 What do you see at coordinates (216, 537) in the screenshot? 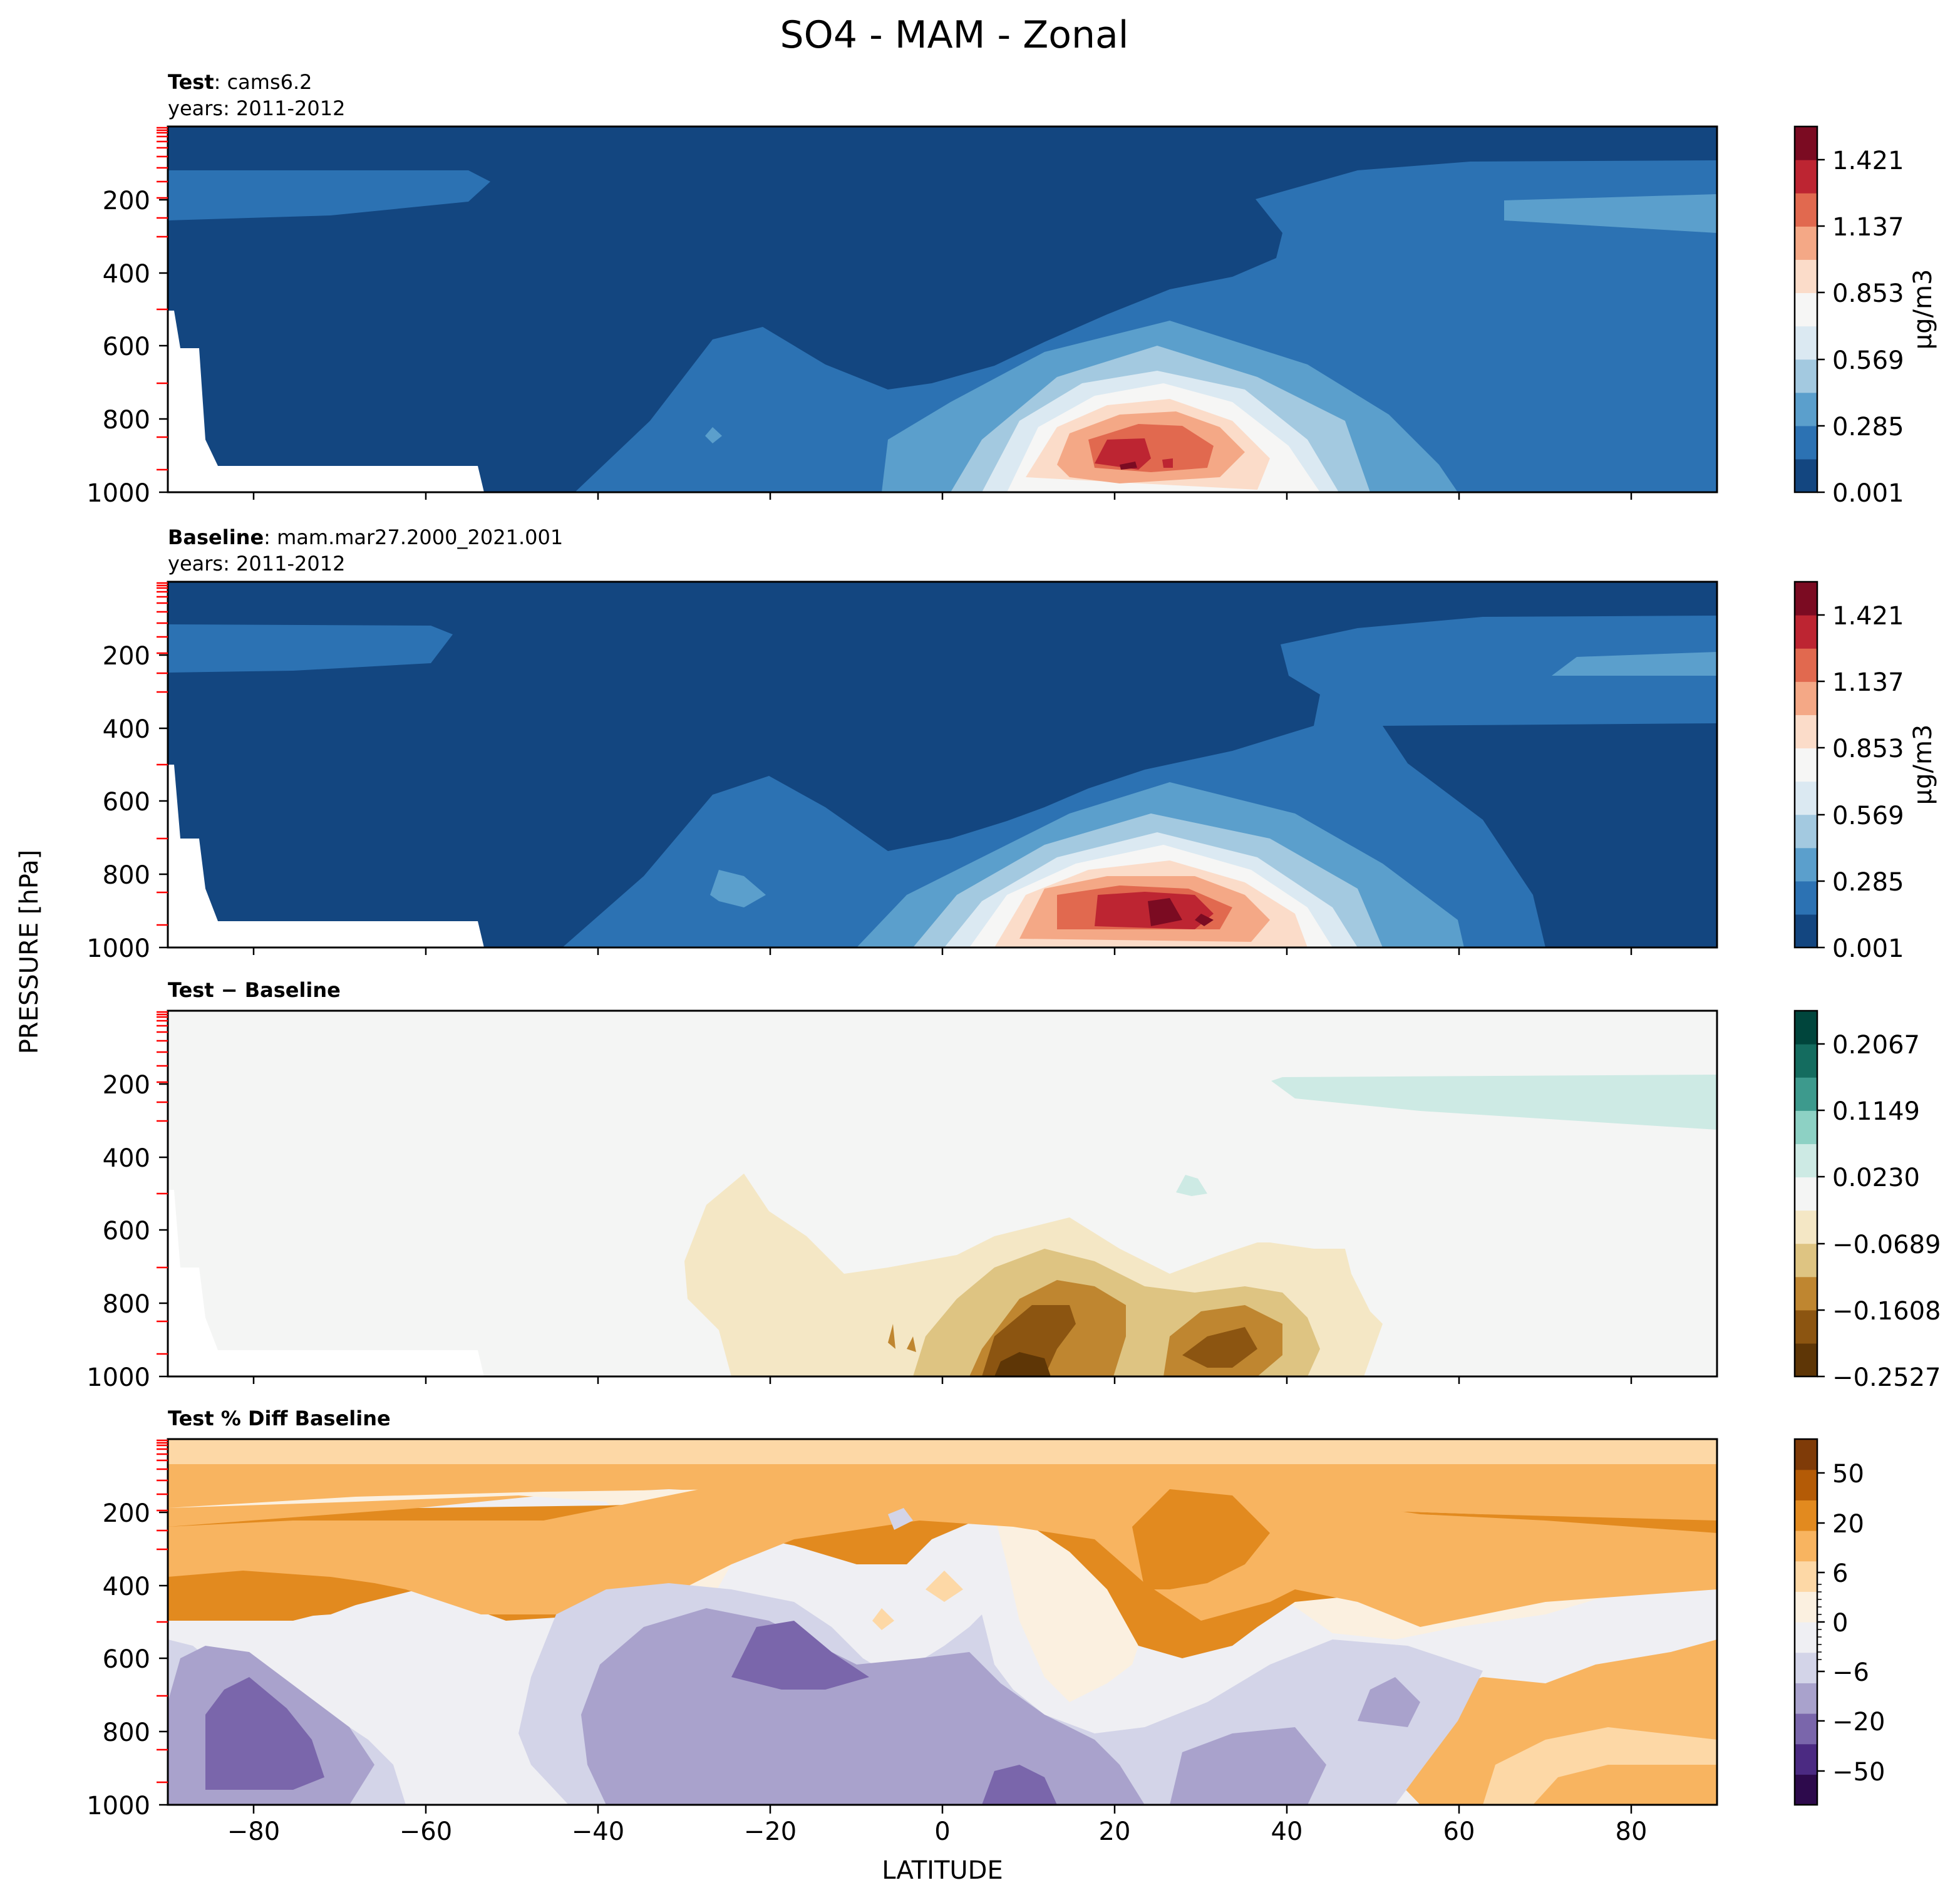
I see `panel-baseline-label-bold: Baseline` at bounding box center [216, 537].